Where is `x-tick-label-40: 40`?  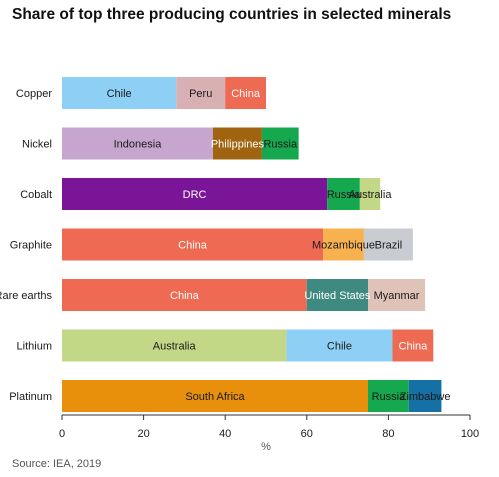 x-tick-label-40: 40 is located at coordinates (225, 434).